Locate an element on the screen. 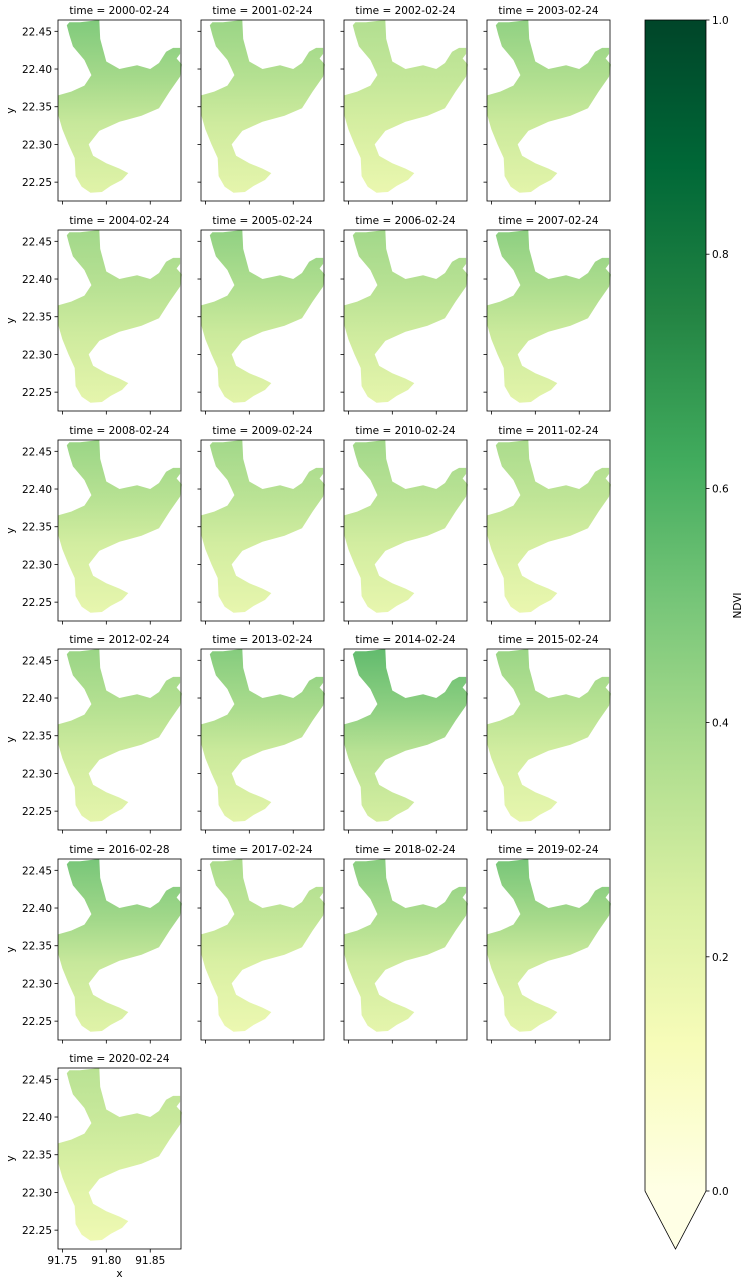 This screenshot has width=750, height=1288. colorbar-tick-label: 1.0 is located at coordinates (720, 21).